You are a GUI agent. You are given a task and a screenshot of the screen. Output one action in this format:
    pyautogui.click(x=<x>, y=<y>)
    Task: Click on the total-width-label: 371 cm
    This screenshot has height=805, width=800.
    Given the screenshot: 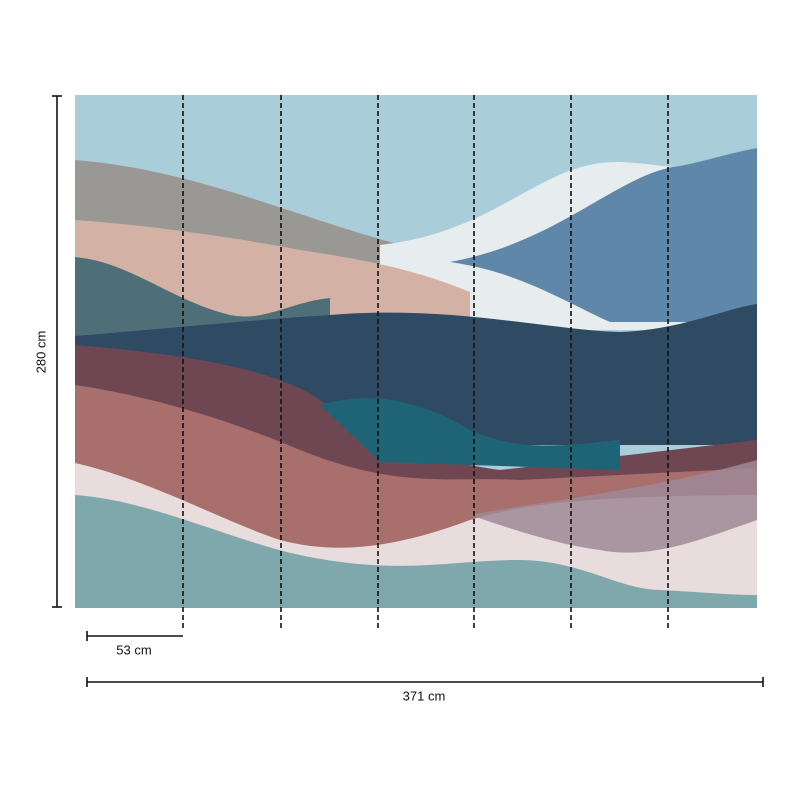 What is the action you would take?
    pyautogui.click(x=424, y=695)
    